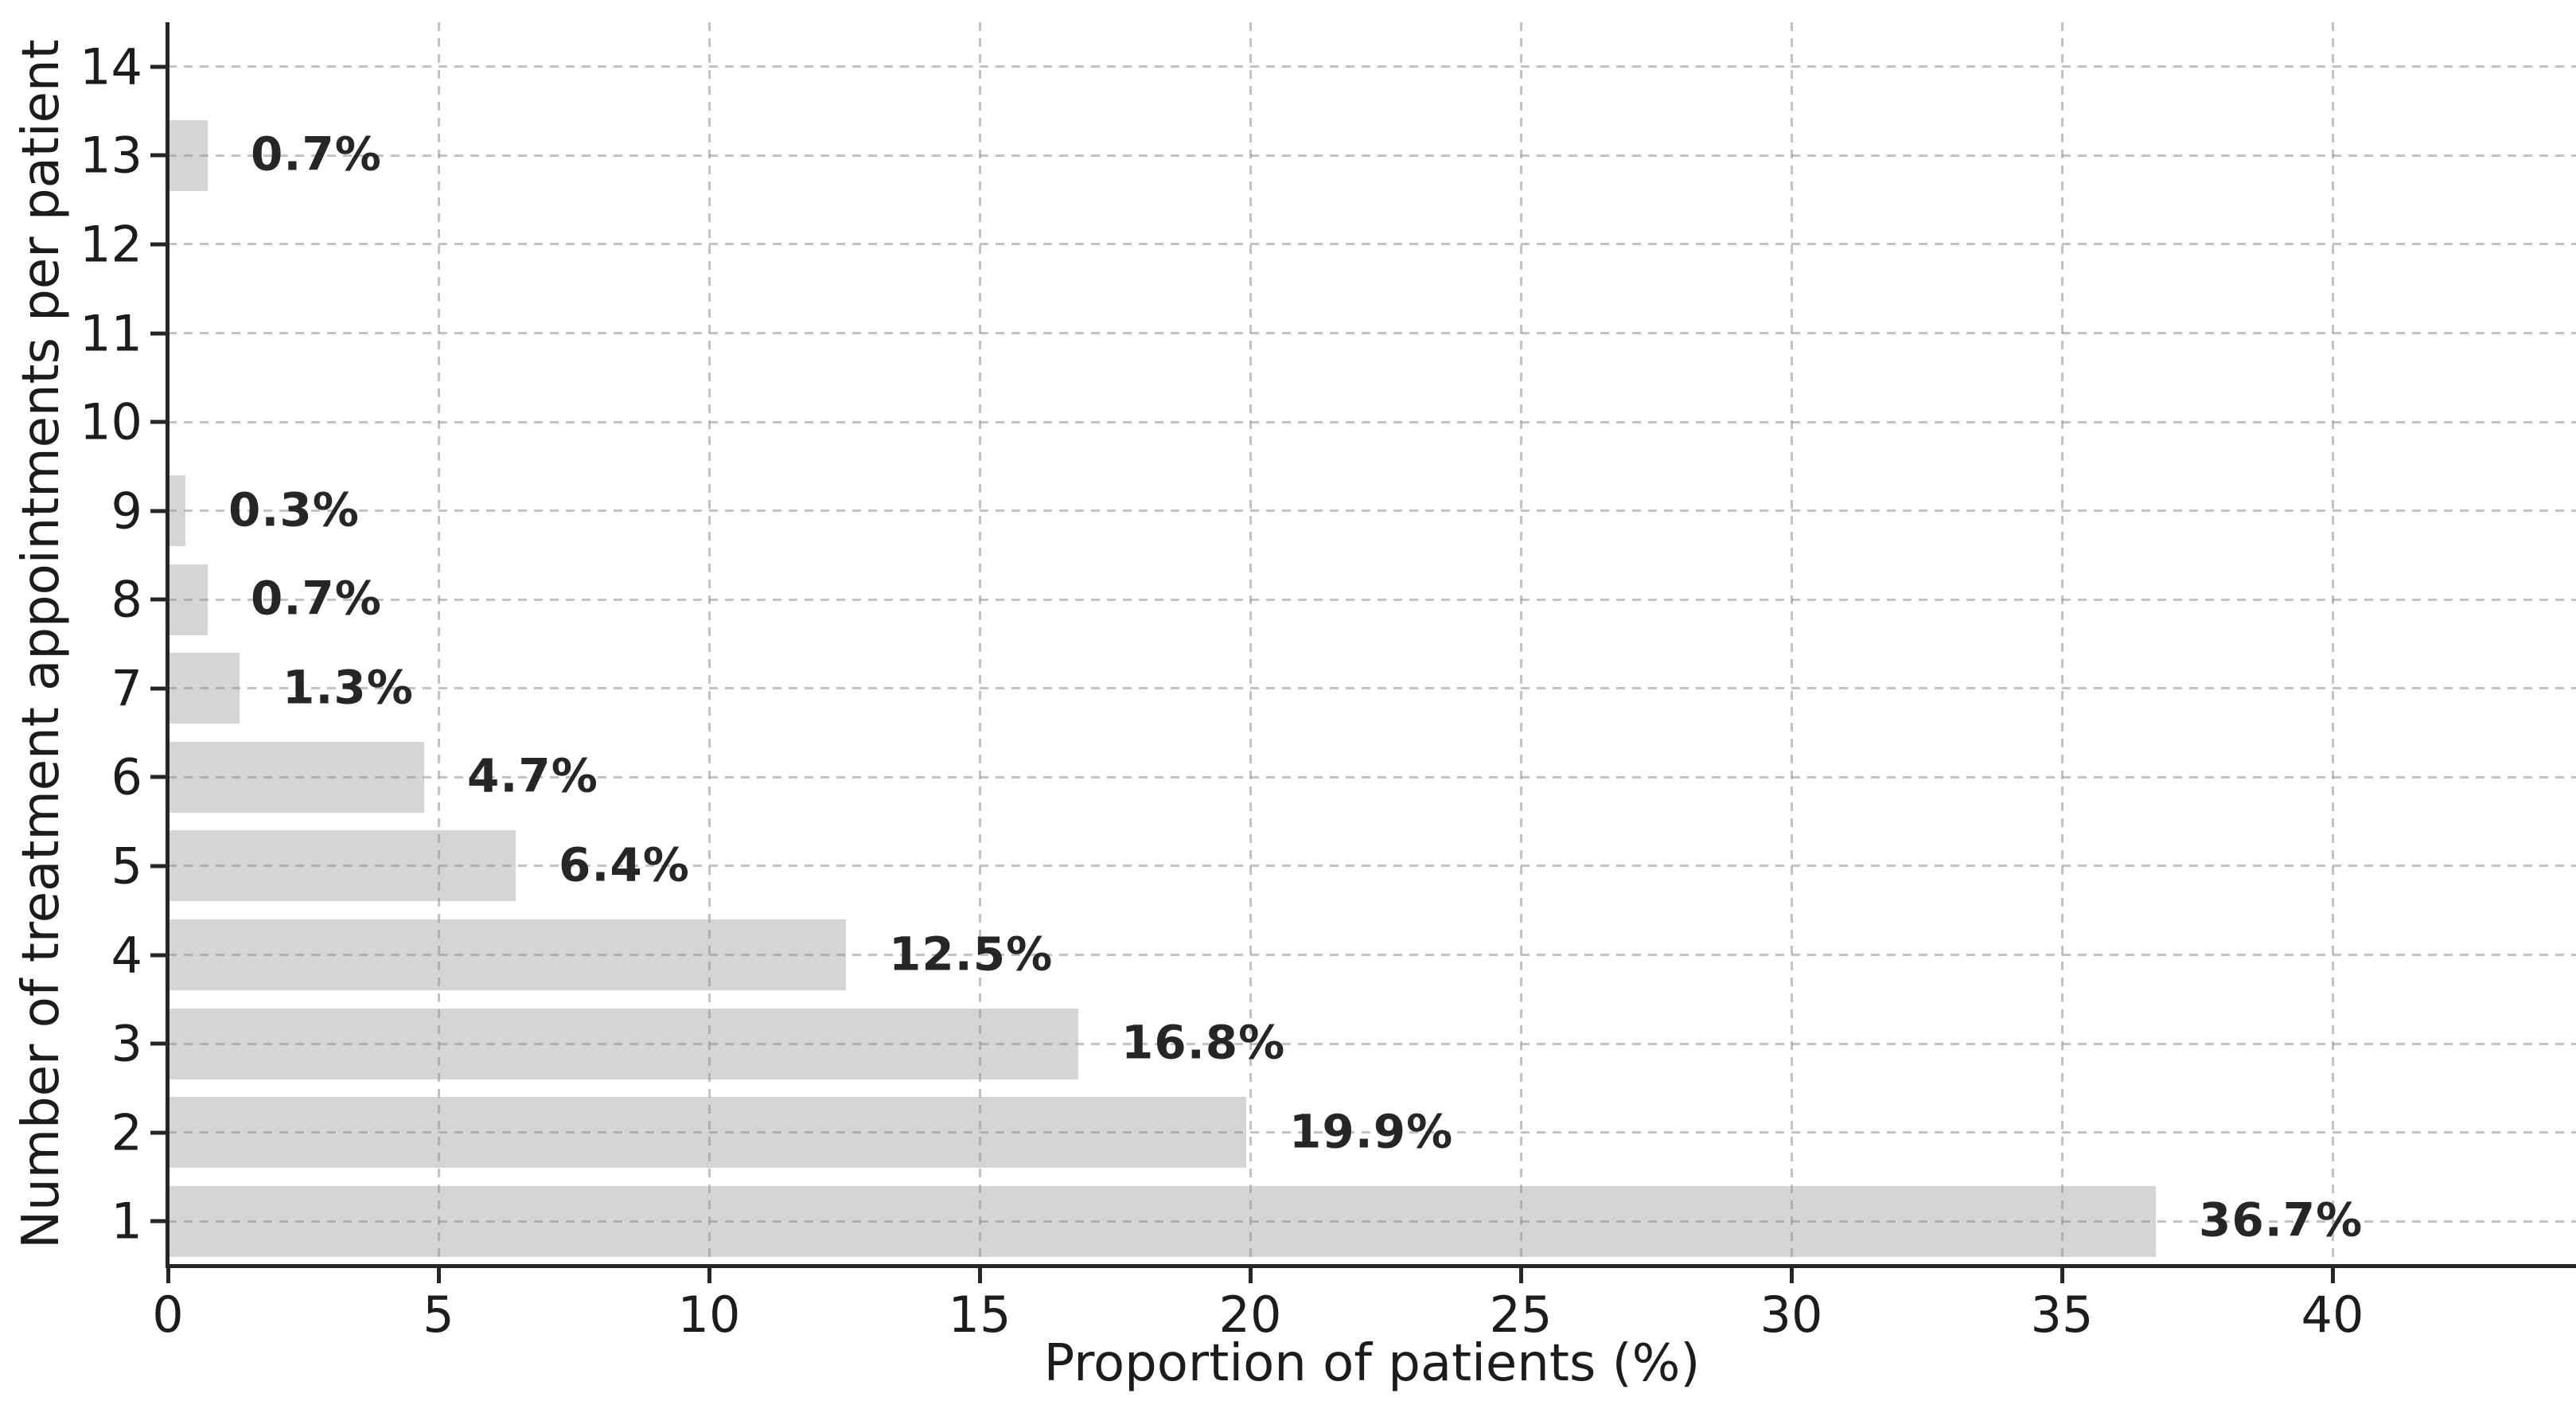  Describe the element at coordinates (126, 688) in the screenshot. I see `y-tick-label-7: 7` at that location.